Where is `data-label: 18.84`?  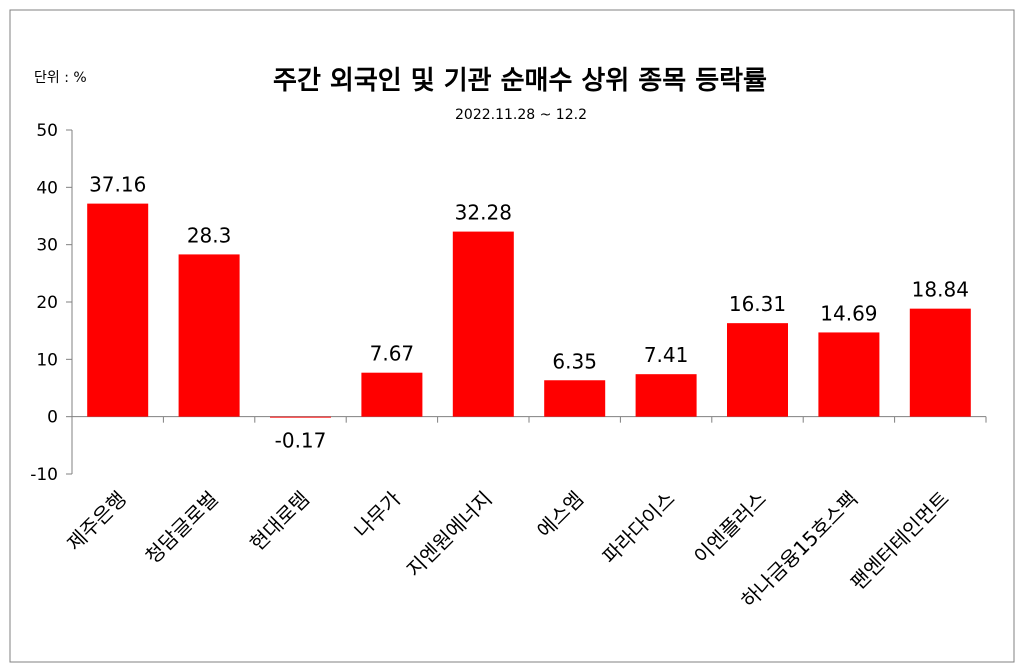
data-label: 18.84 is located at coordinates (940, 290).